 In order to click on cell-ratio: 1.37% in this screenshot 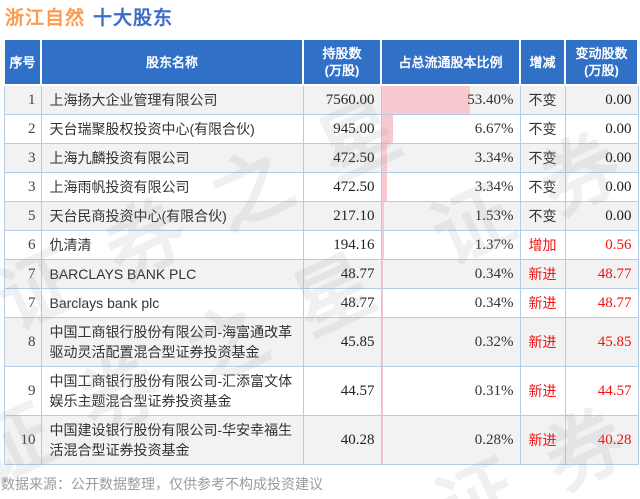, I will do `click(450, 245)`.